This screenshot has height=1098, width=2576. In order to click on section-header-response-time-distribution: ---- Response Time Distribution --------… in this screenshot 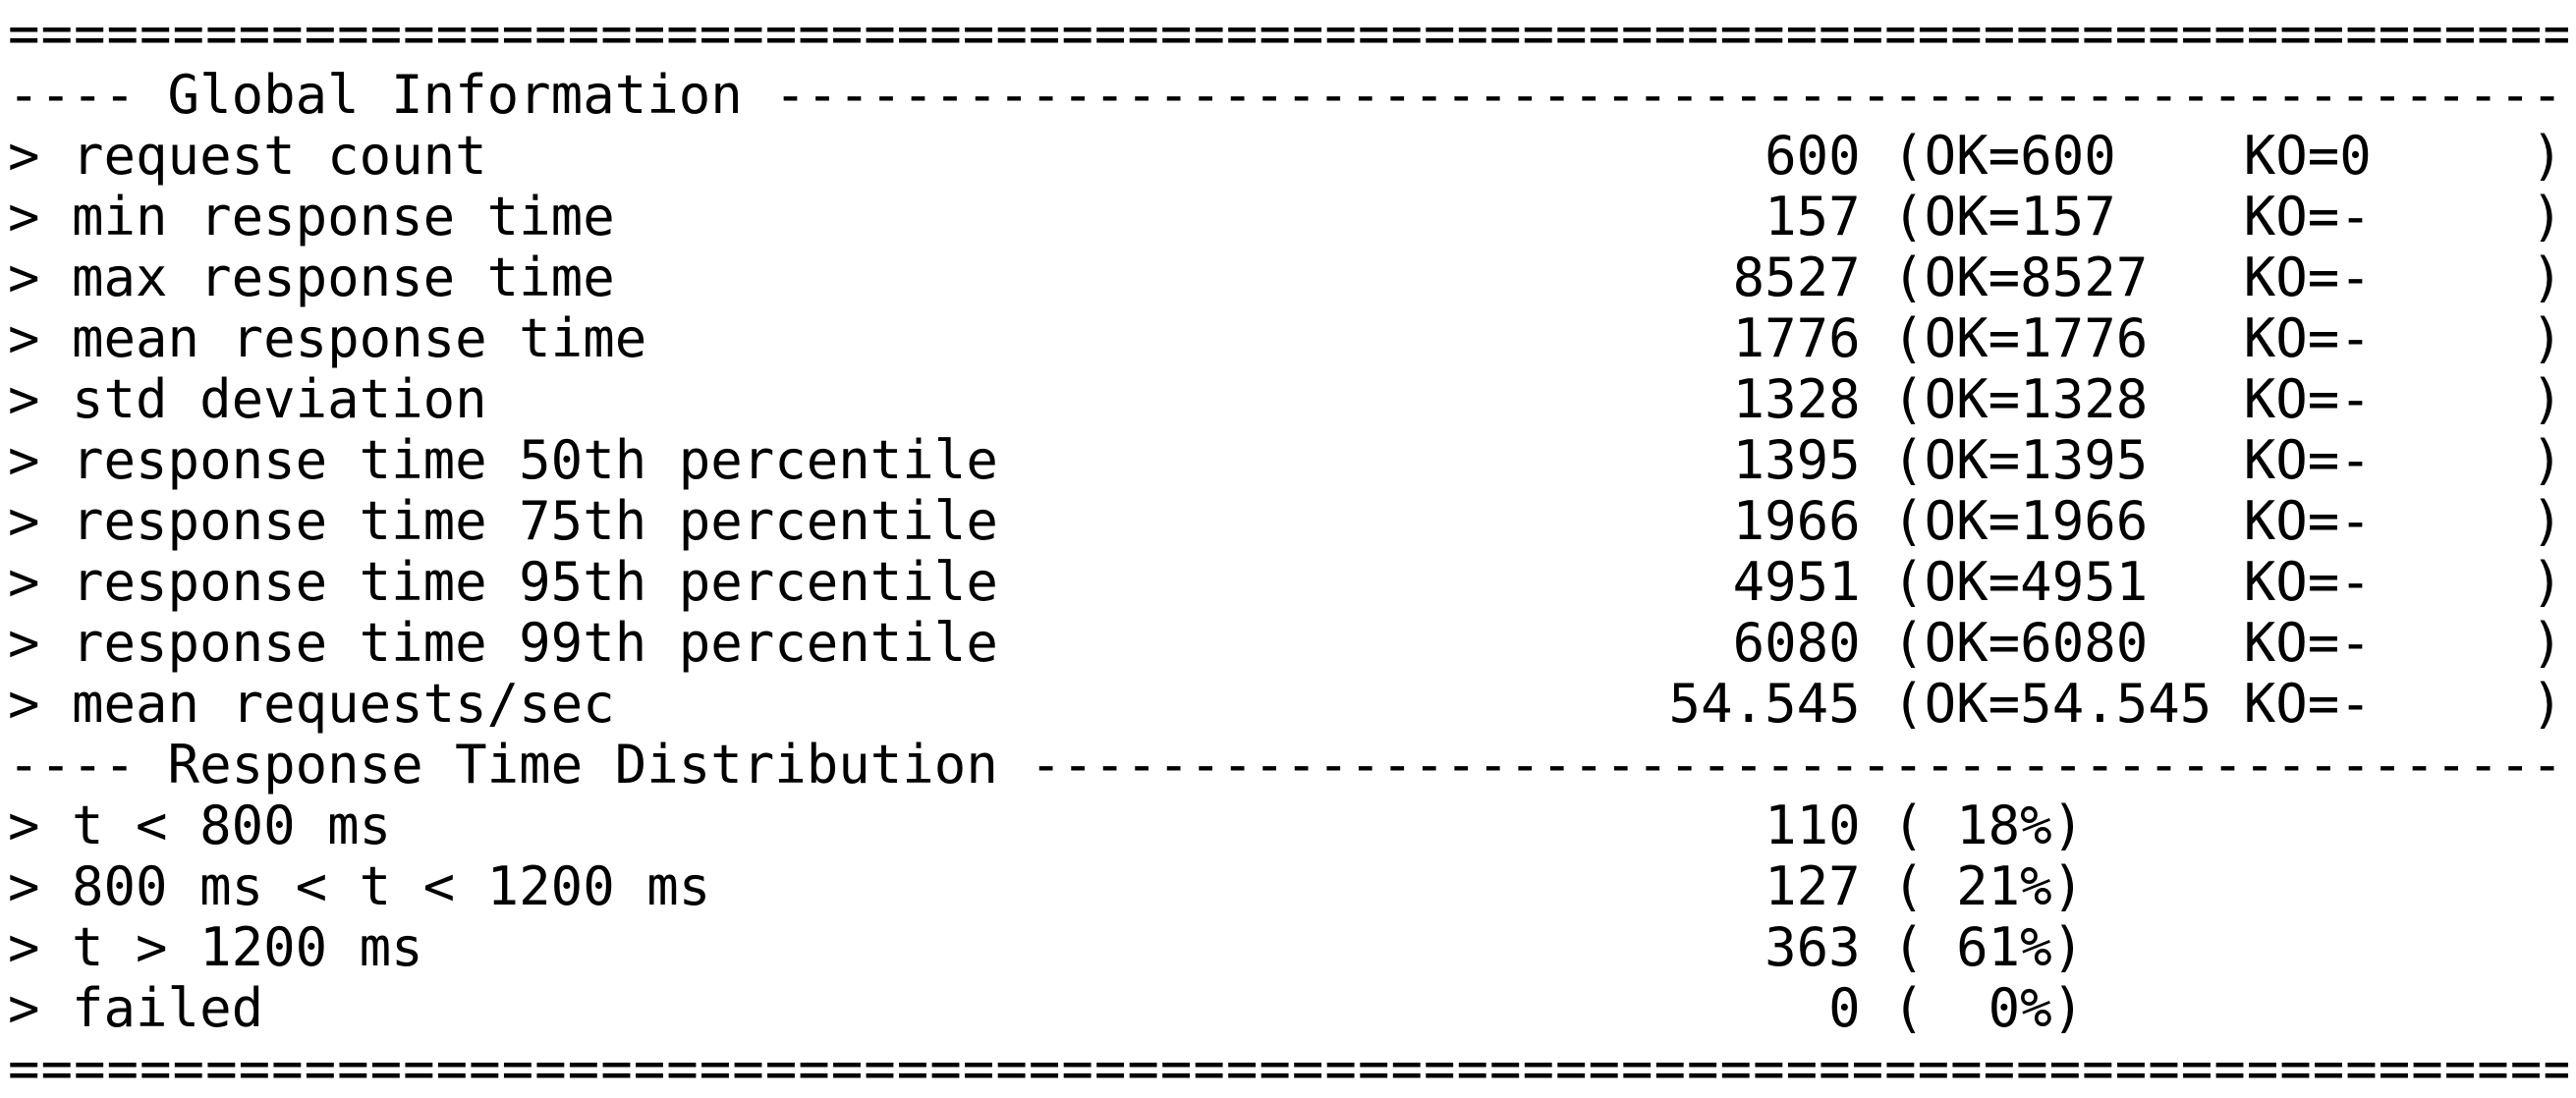, I will do `click(1288, 765)`.